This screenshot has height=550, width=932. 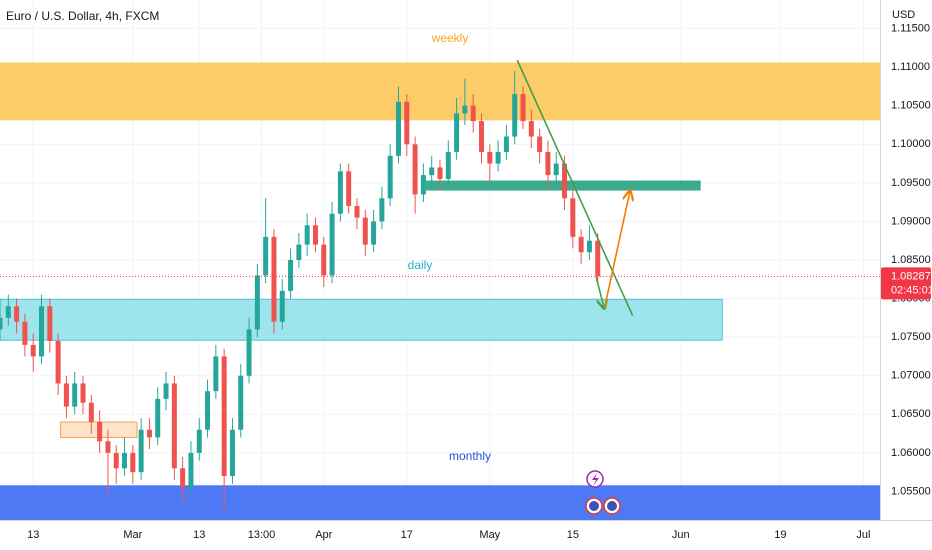 What do you see at coordinates (575, 187) in the screenshot?
I see `trend-line` at bounding box center [575, 187].